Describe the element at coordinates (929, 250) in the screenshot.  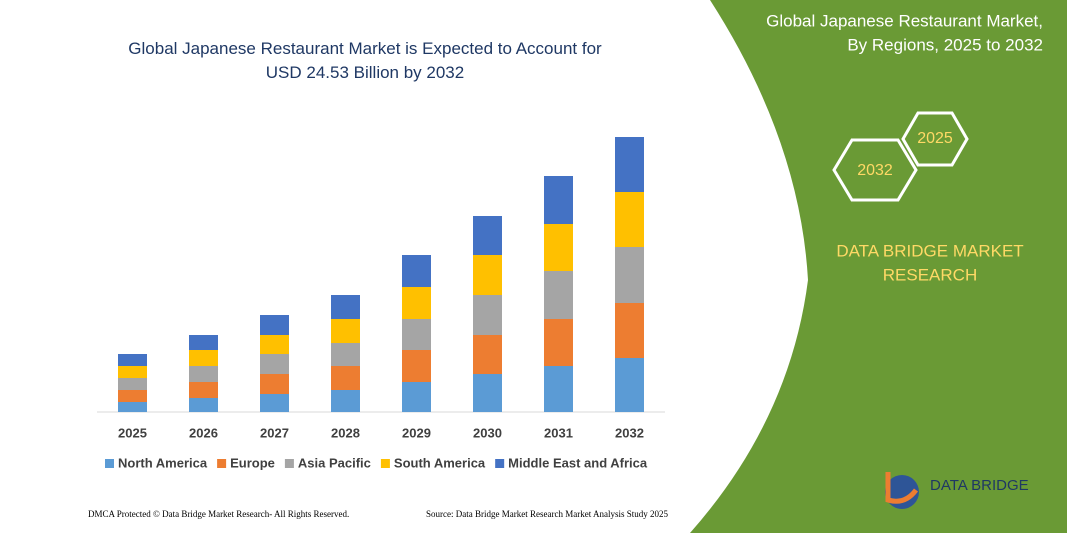
I see `brand-text: DATA BRIDGE MARKET` at that location.